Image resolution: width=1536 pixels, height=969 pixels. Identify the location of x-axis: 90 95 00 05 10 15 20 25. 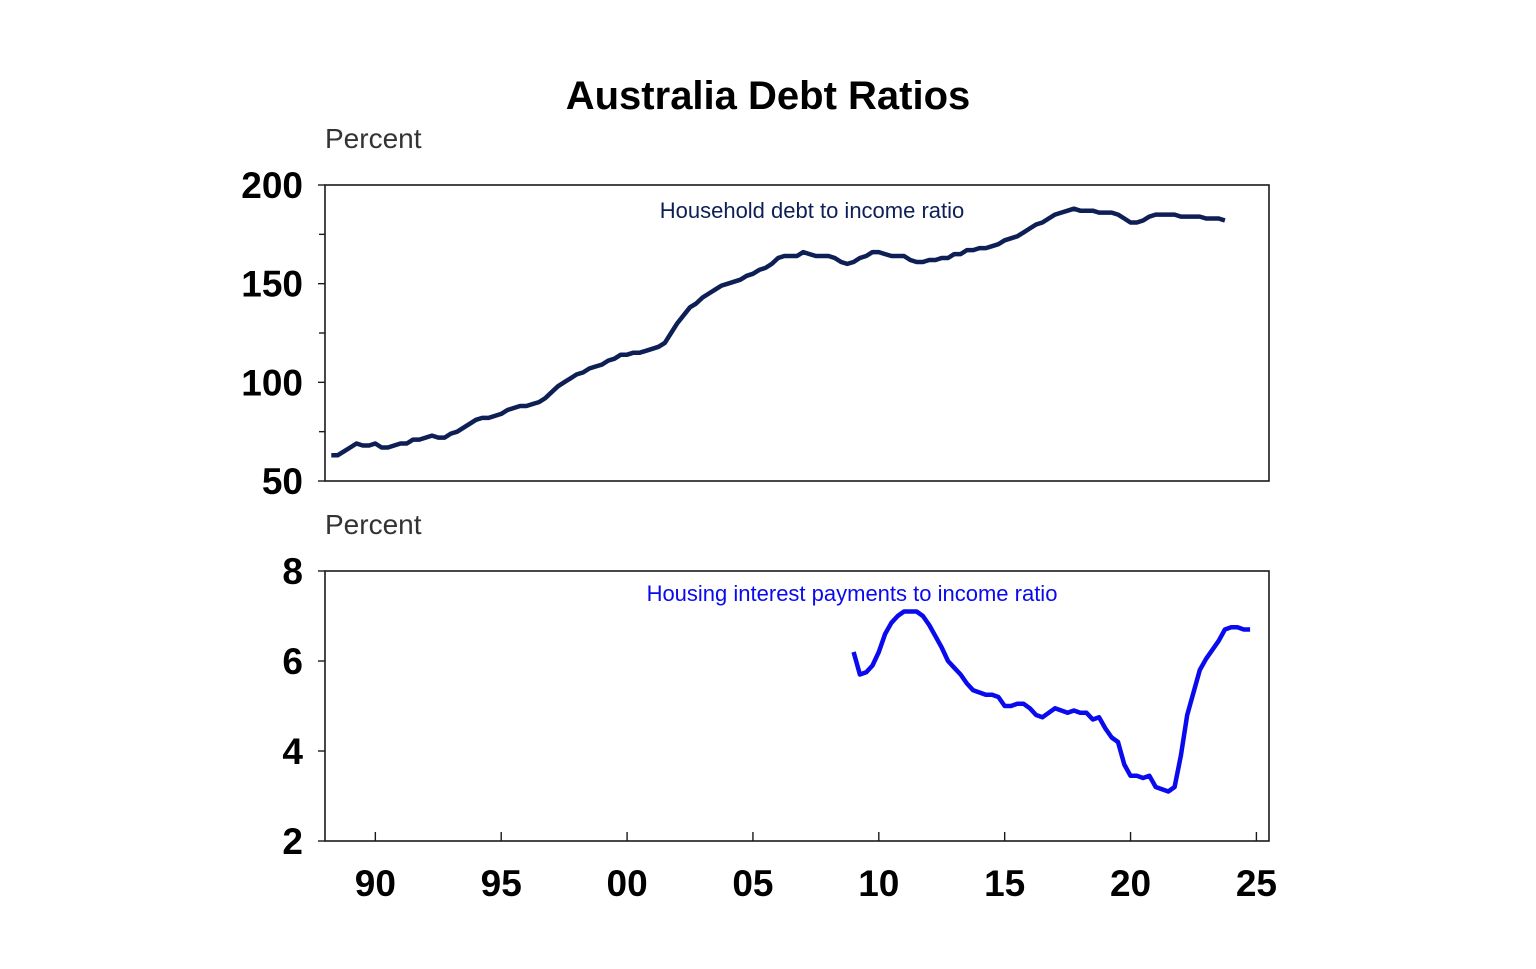
(816, 868).